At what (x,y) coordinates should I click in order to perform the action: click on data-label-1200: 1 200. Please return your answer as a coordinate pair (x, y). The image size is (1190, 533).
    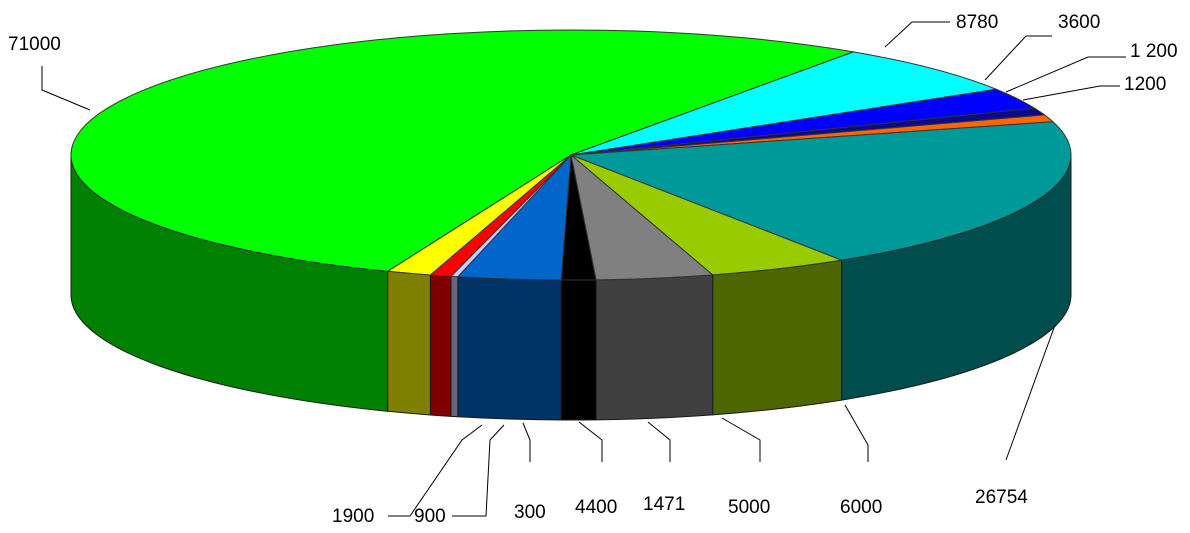
    Looking at the image, I should click on (1154, 51).